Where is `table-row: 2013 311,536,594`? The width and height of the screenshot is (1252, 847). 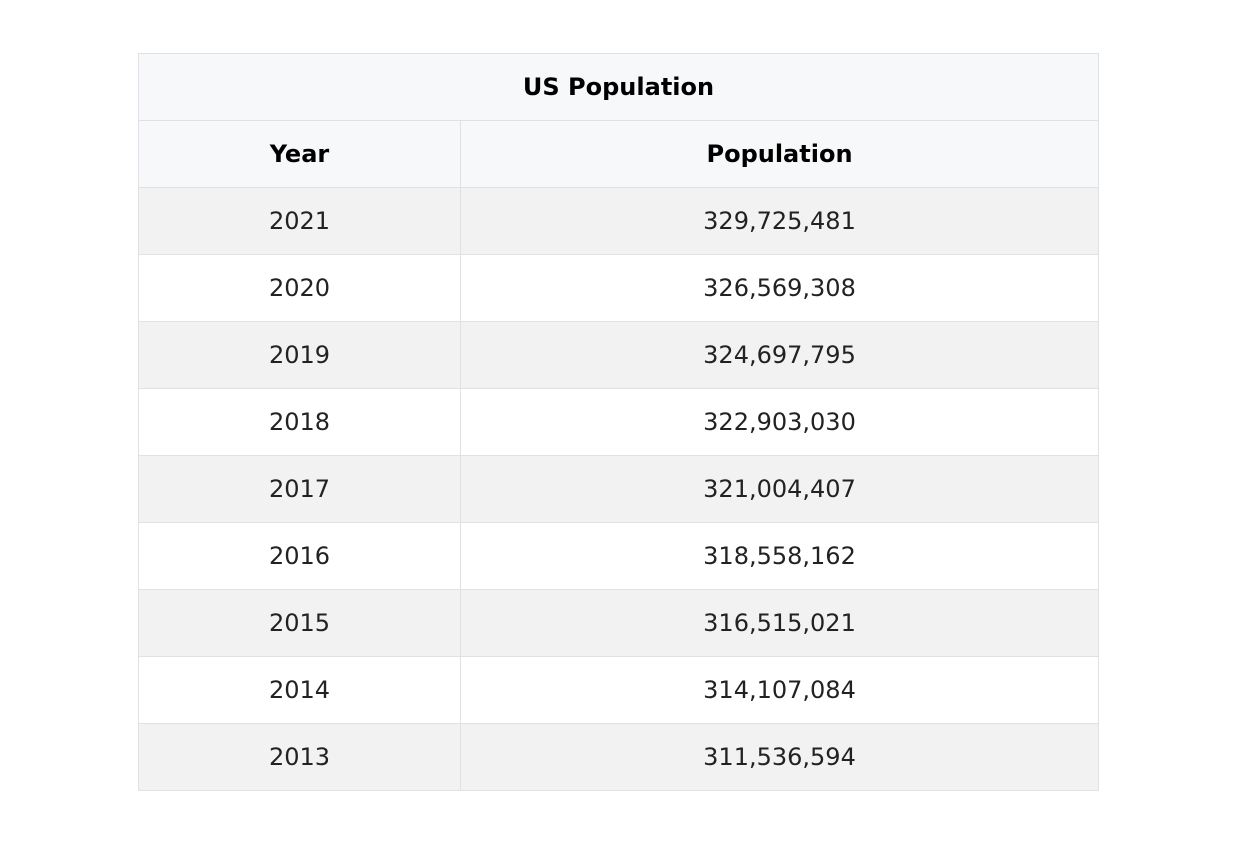 table-row: 2013 311,536,594 is located at coordinates (619, 757).